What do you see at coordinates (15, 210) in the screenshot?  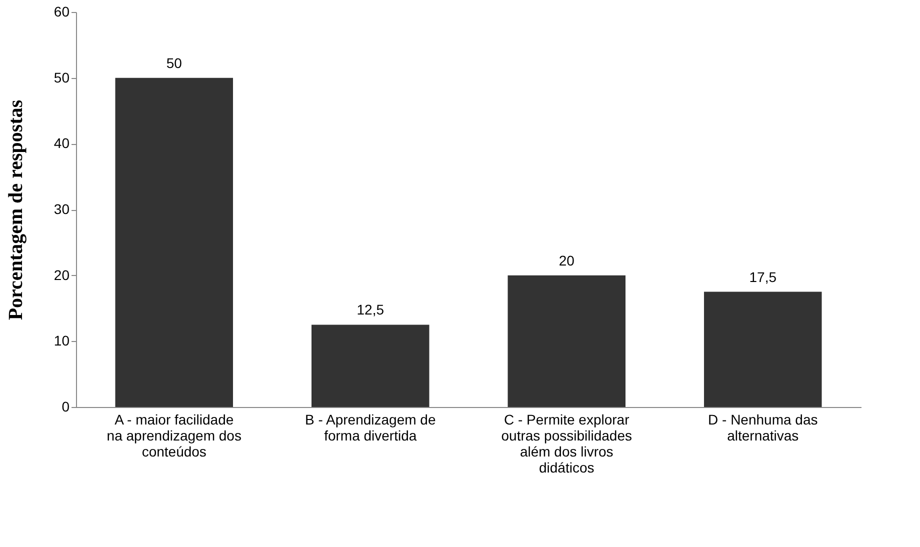 I see `y-axis-title: Porcentagem de respostas` at bounding box center [15, 210].